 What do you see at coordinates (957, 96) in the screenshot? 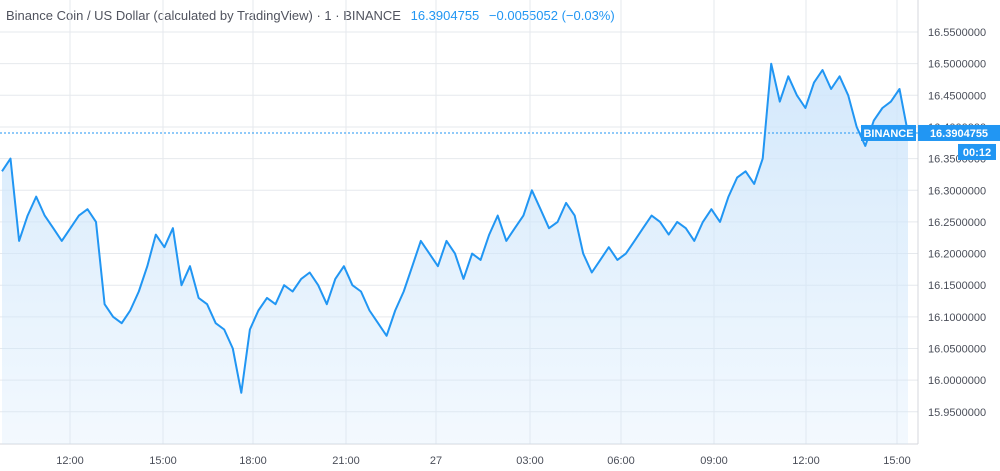
I see `y-tick-label: 16.4500000` at bounding box center [957, 96].